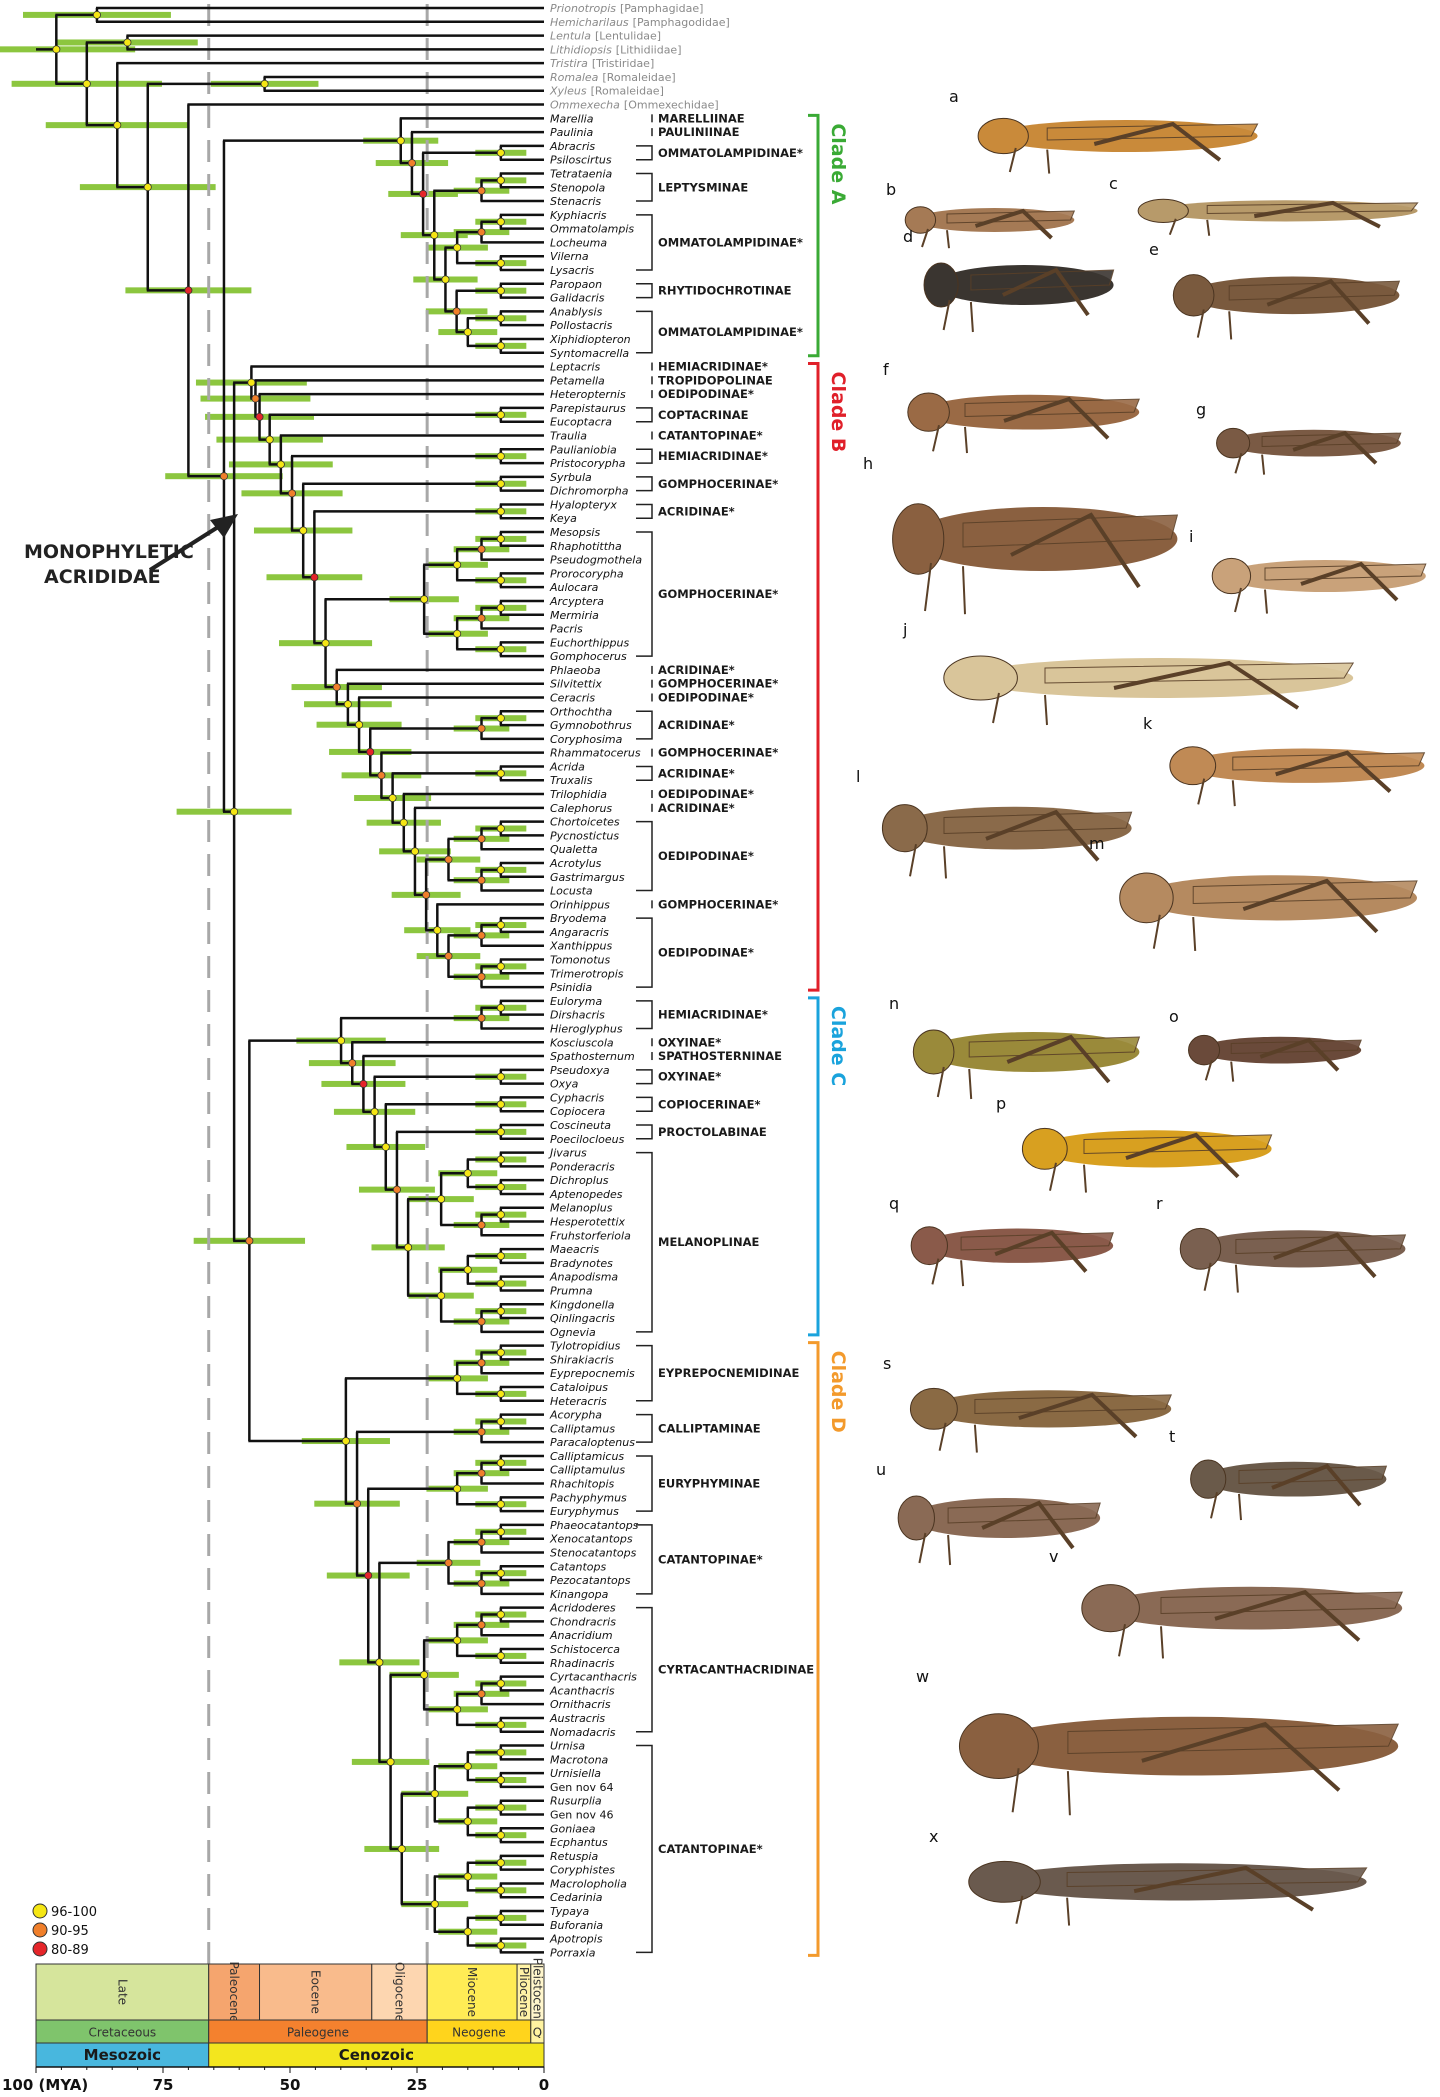 This screenshot has width=1440, height=2097. I want to click on outgroup-family: [Pamphagodidae], so click(681, 22).